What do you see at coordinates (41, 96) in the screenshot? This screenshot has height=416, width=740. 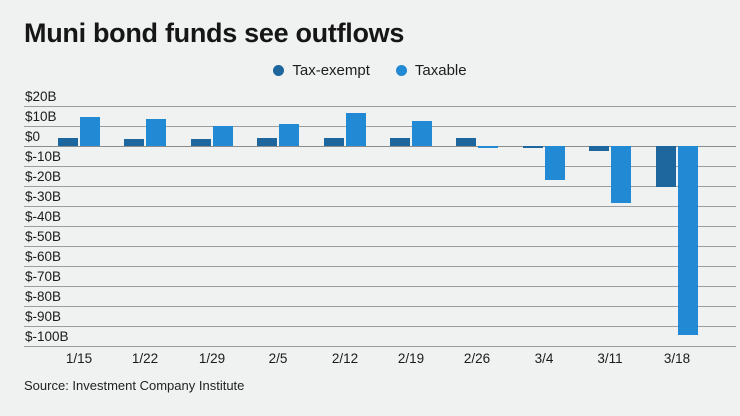 I see `y-axis-label-20: $20B` at bounding box center [41, 96].